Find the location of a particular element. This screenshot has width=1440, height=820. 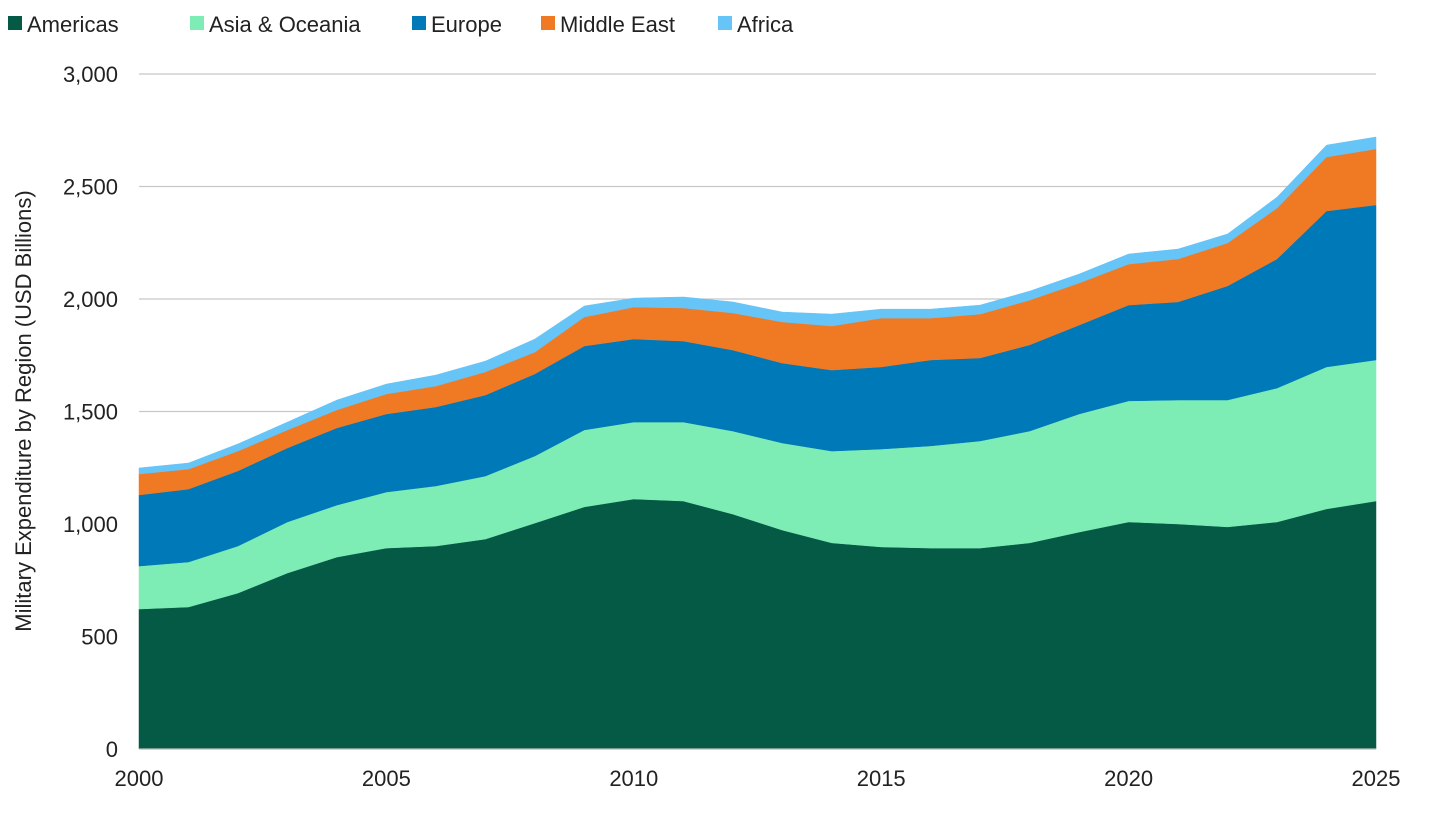

legend-label: Americas is located at coordinates (73, 24).